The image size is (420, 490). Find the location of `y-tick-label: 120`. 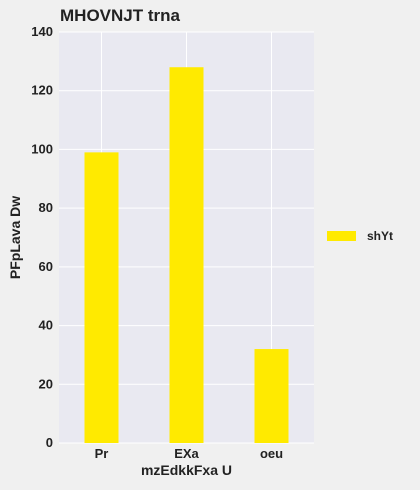

y-tick-label: 120 is located at coordinates (42, 90).